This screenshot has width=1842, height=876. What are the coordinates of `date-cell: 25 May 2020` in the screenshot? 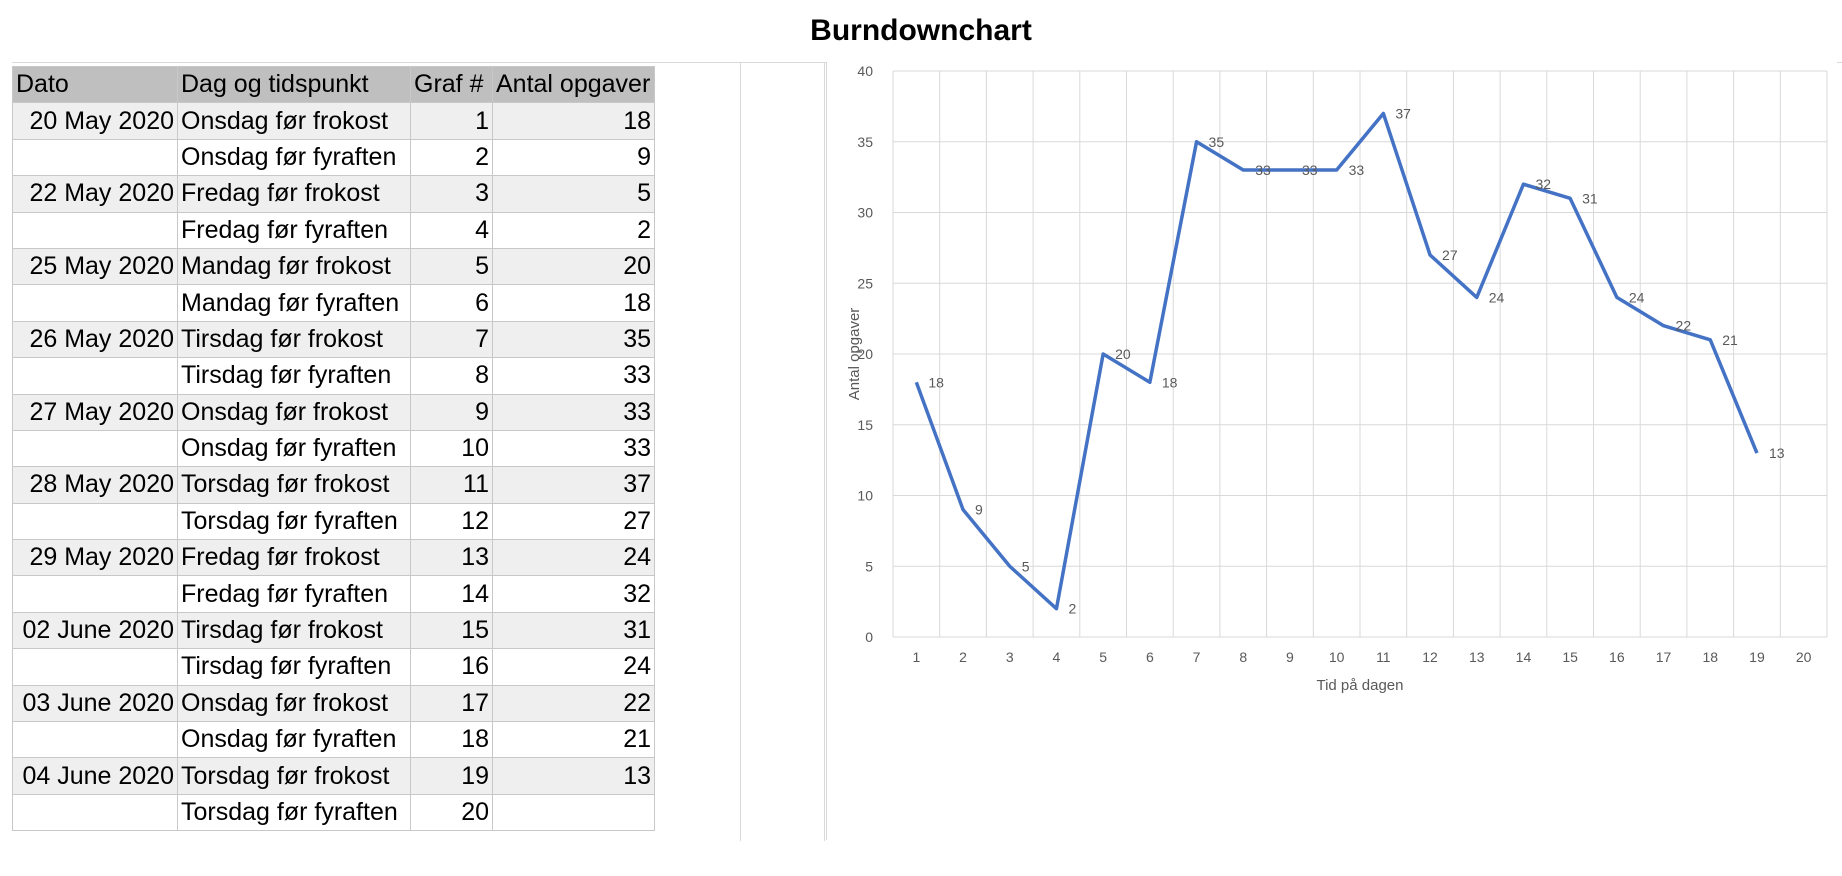 It's located at (95, 266).